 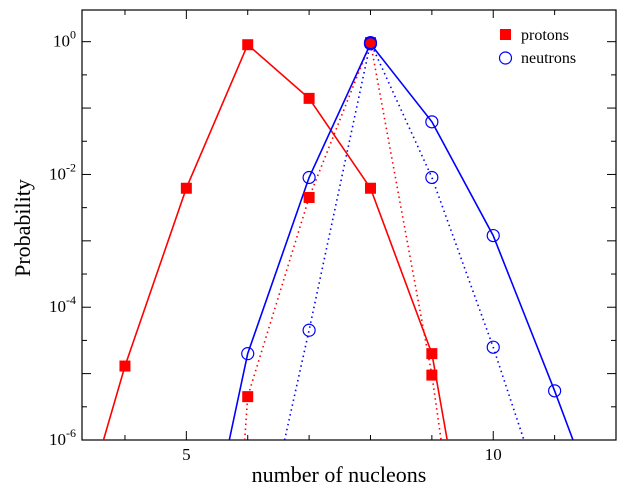 I want to click on legend-neutrons-marker, so click(x=505, y=58).